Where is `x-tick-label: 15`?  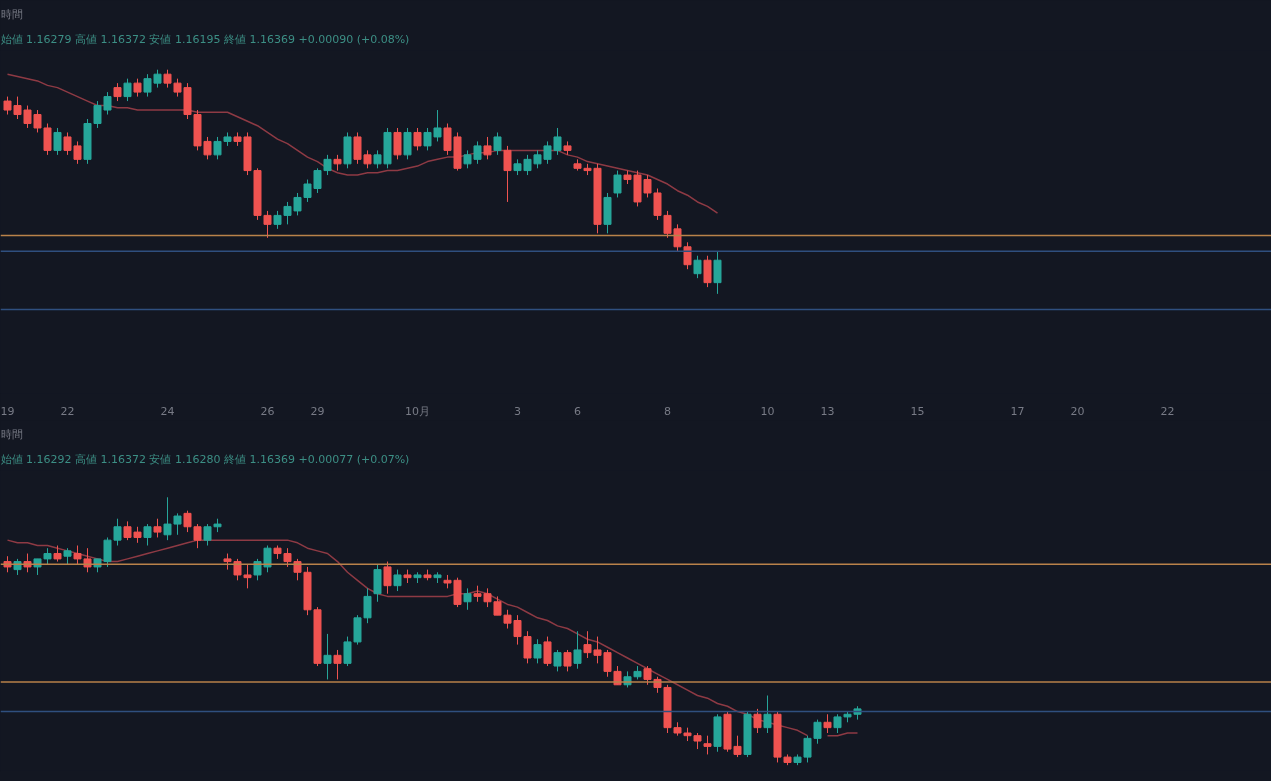 x-tick-label: 15 is located at coordinates (917, 411).